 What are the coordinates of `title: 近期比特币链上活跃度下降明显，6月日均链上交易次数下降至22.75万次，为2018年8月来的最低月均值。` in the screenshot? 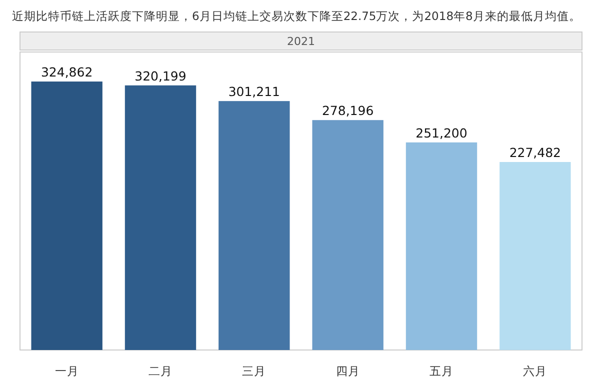 It's located at (296, 16).